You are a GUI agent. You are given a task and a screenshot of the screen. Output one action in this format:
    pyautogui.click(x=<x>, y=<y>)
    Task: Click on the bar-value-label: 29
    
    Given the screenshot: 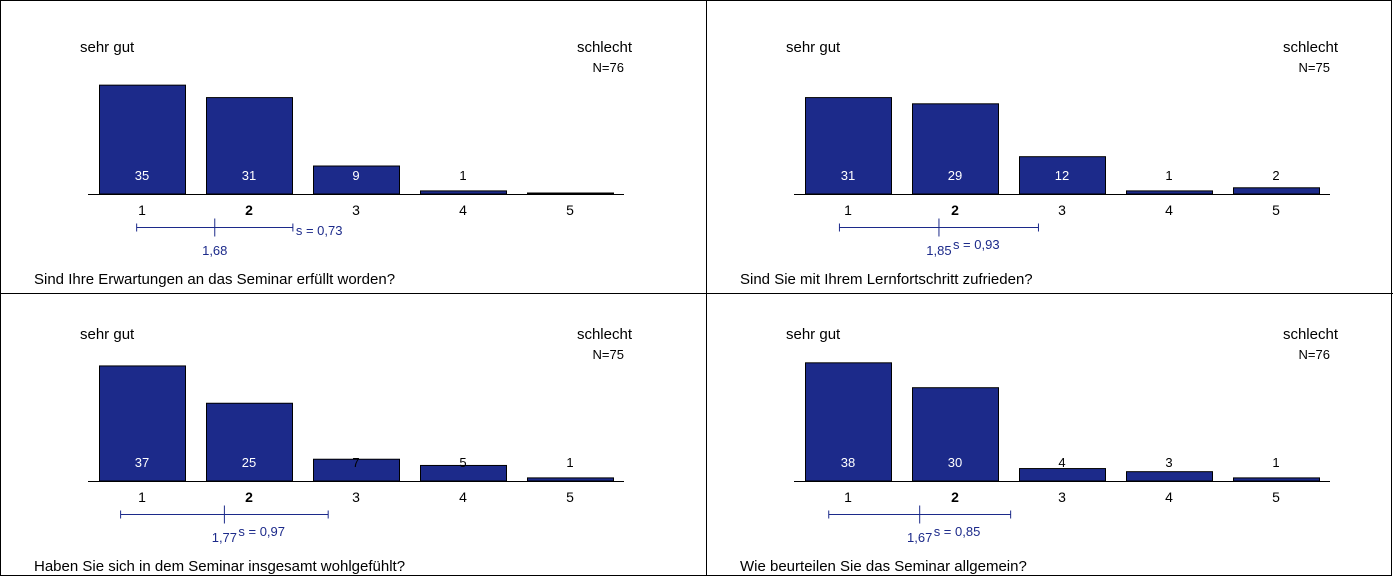 What is the action you would take?
    pyautogui.click(x=955, y=175)
    